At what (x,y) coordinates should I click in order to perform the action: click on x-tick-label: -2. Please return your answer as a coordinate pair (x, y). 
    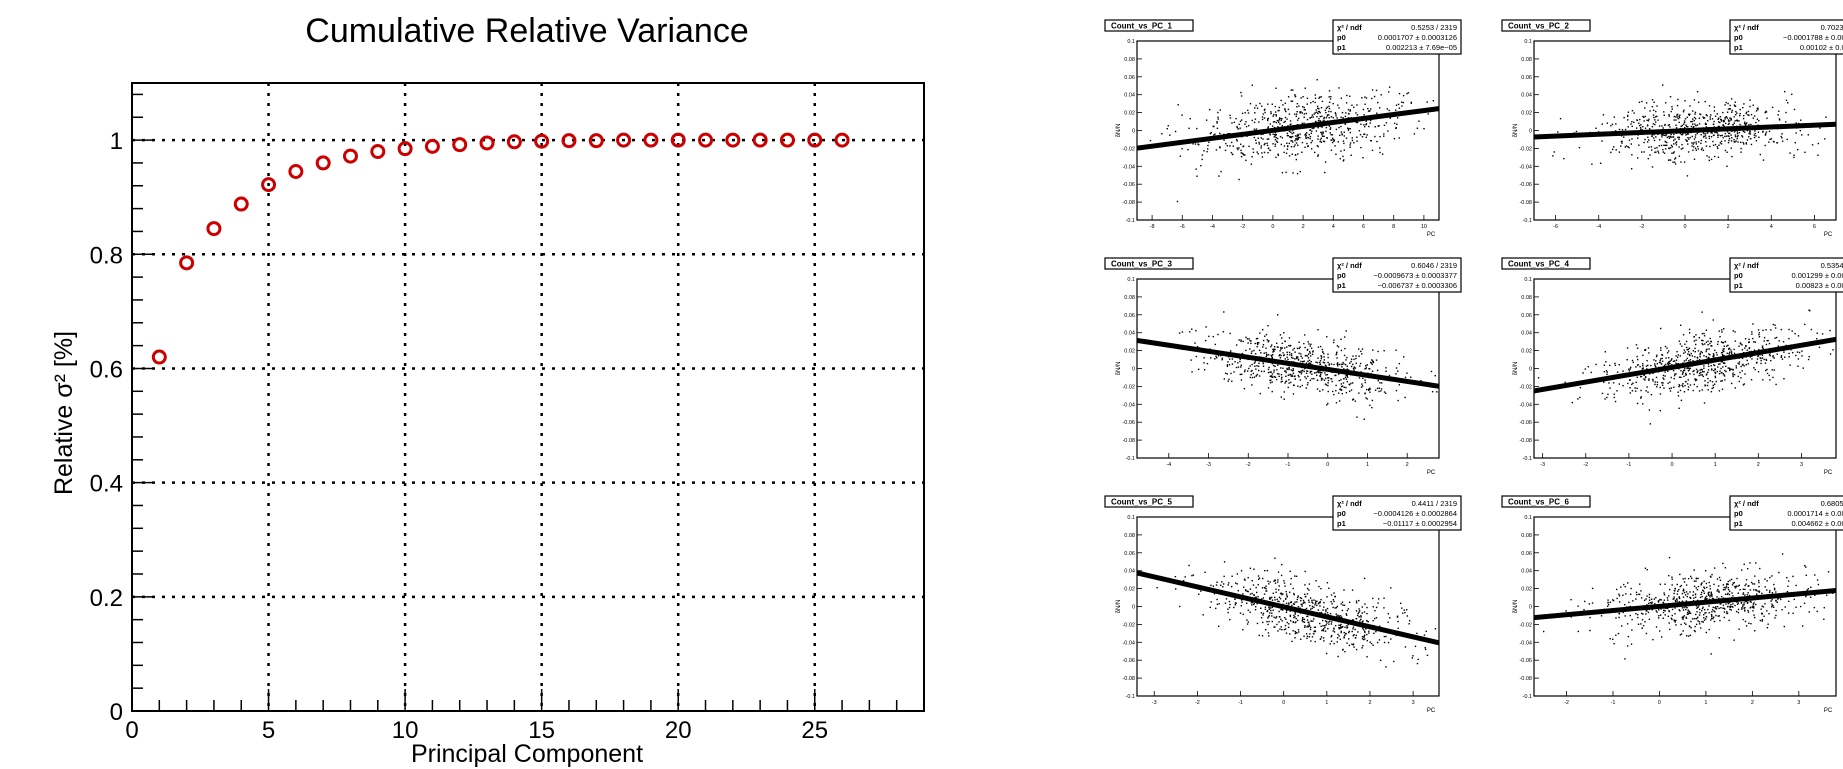
    Looking at the image, I should click on (1641, 227).